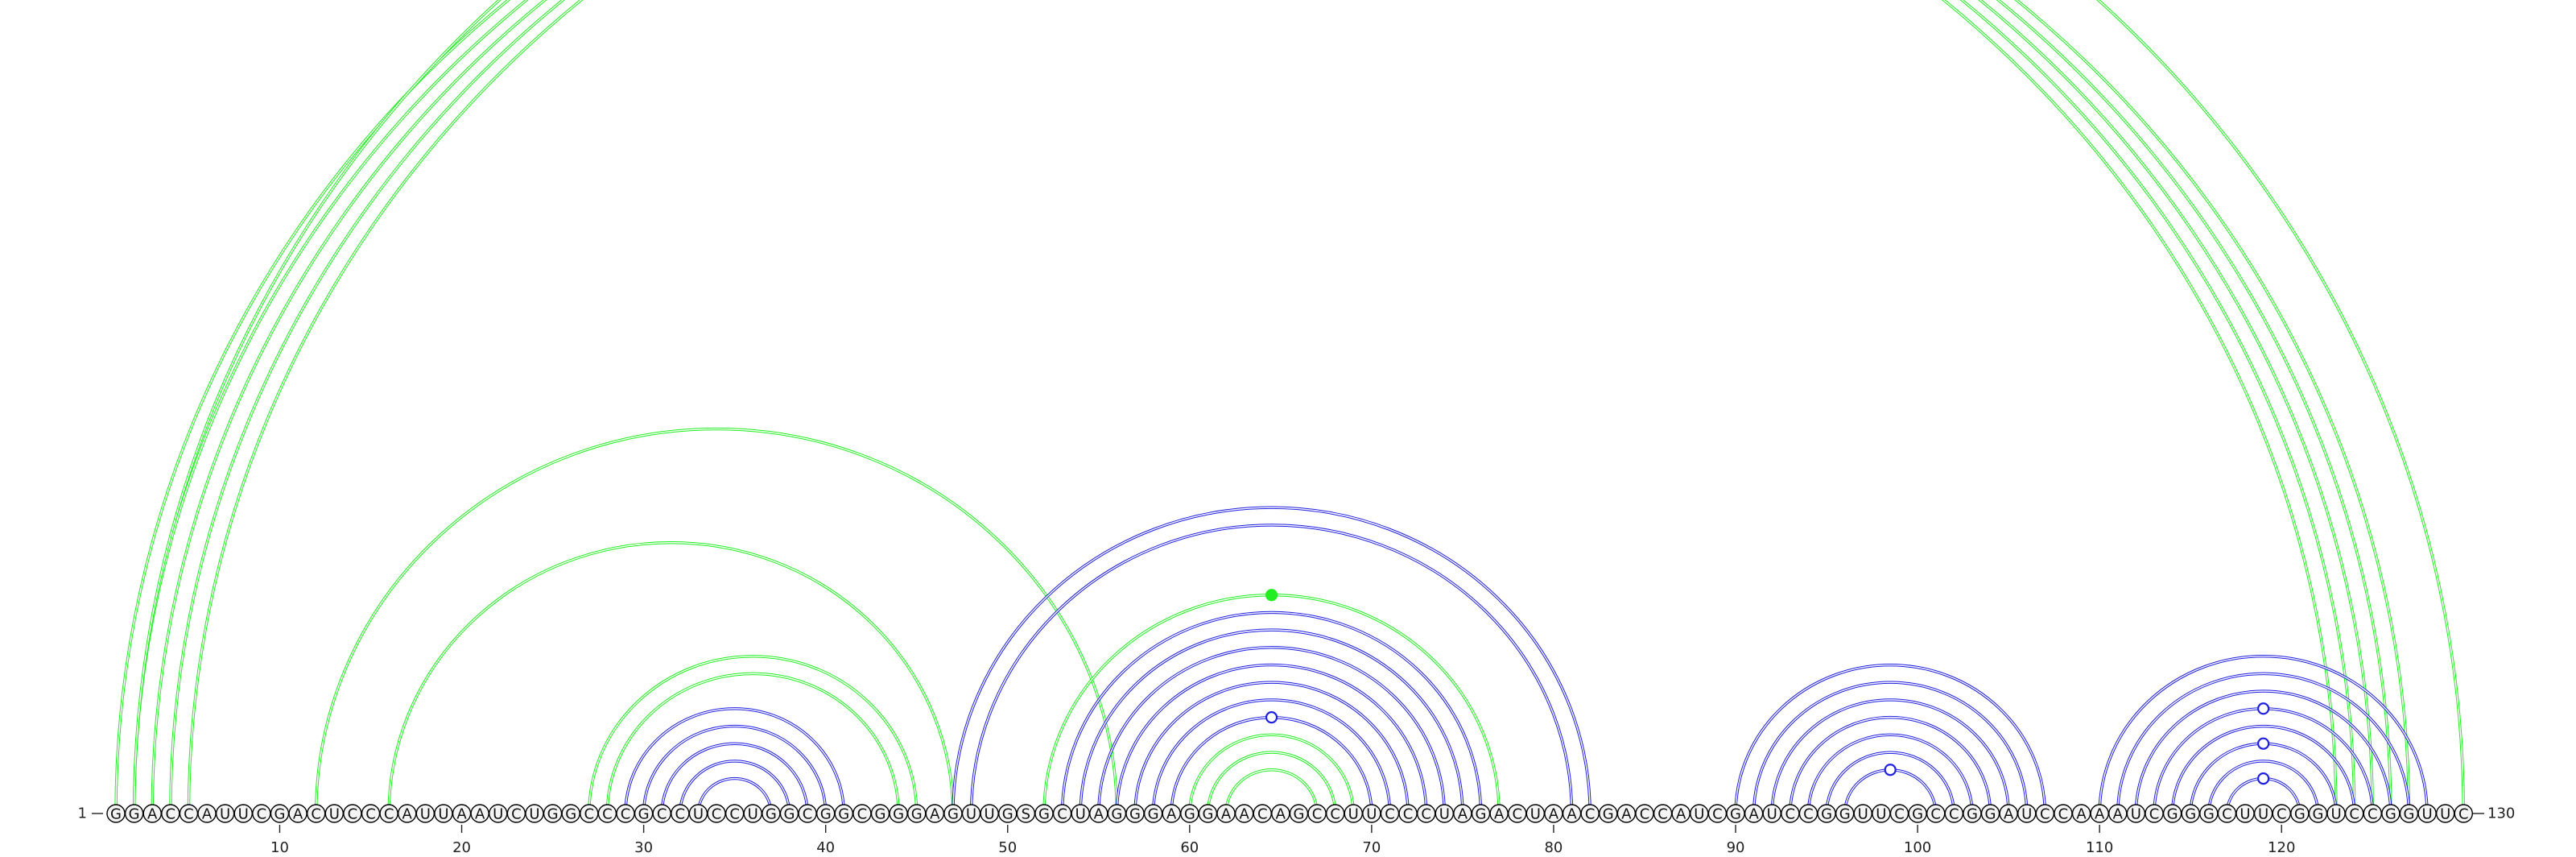  Describe the element at coordinates (462, 847) in the screenshot. I see `tick-label: 20` at that location.